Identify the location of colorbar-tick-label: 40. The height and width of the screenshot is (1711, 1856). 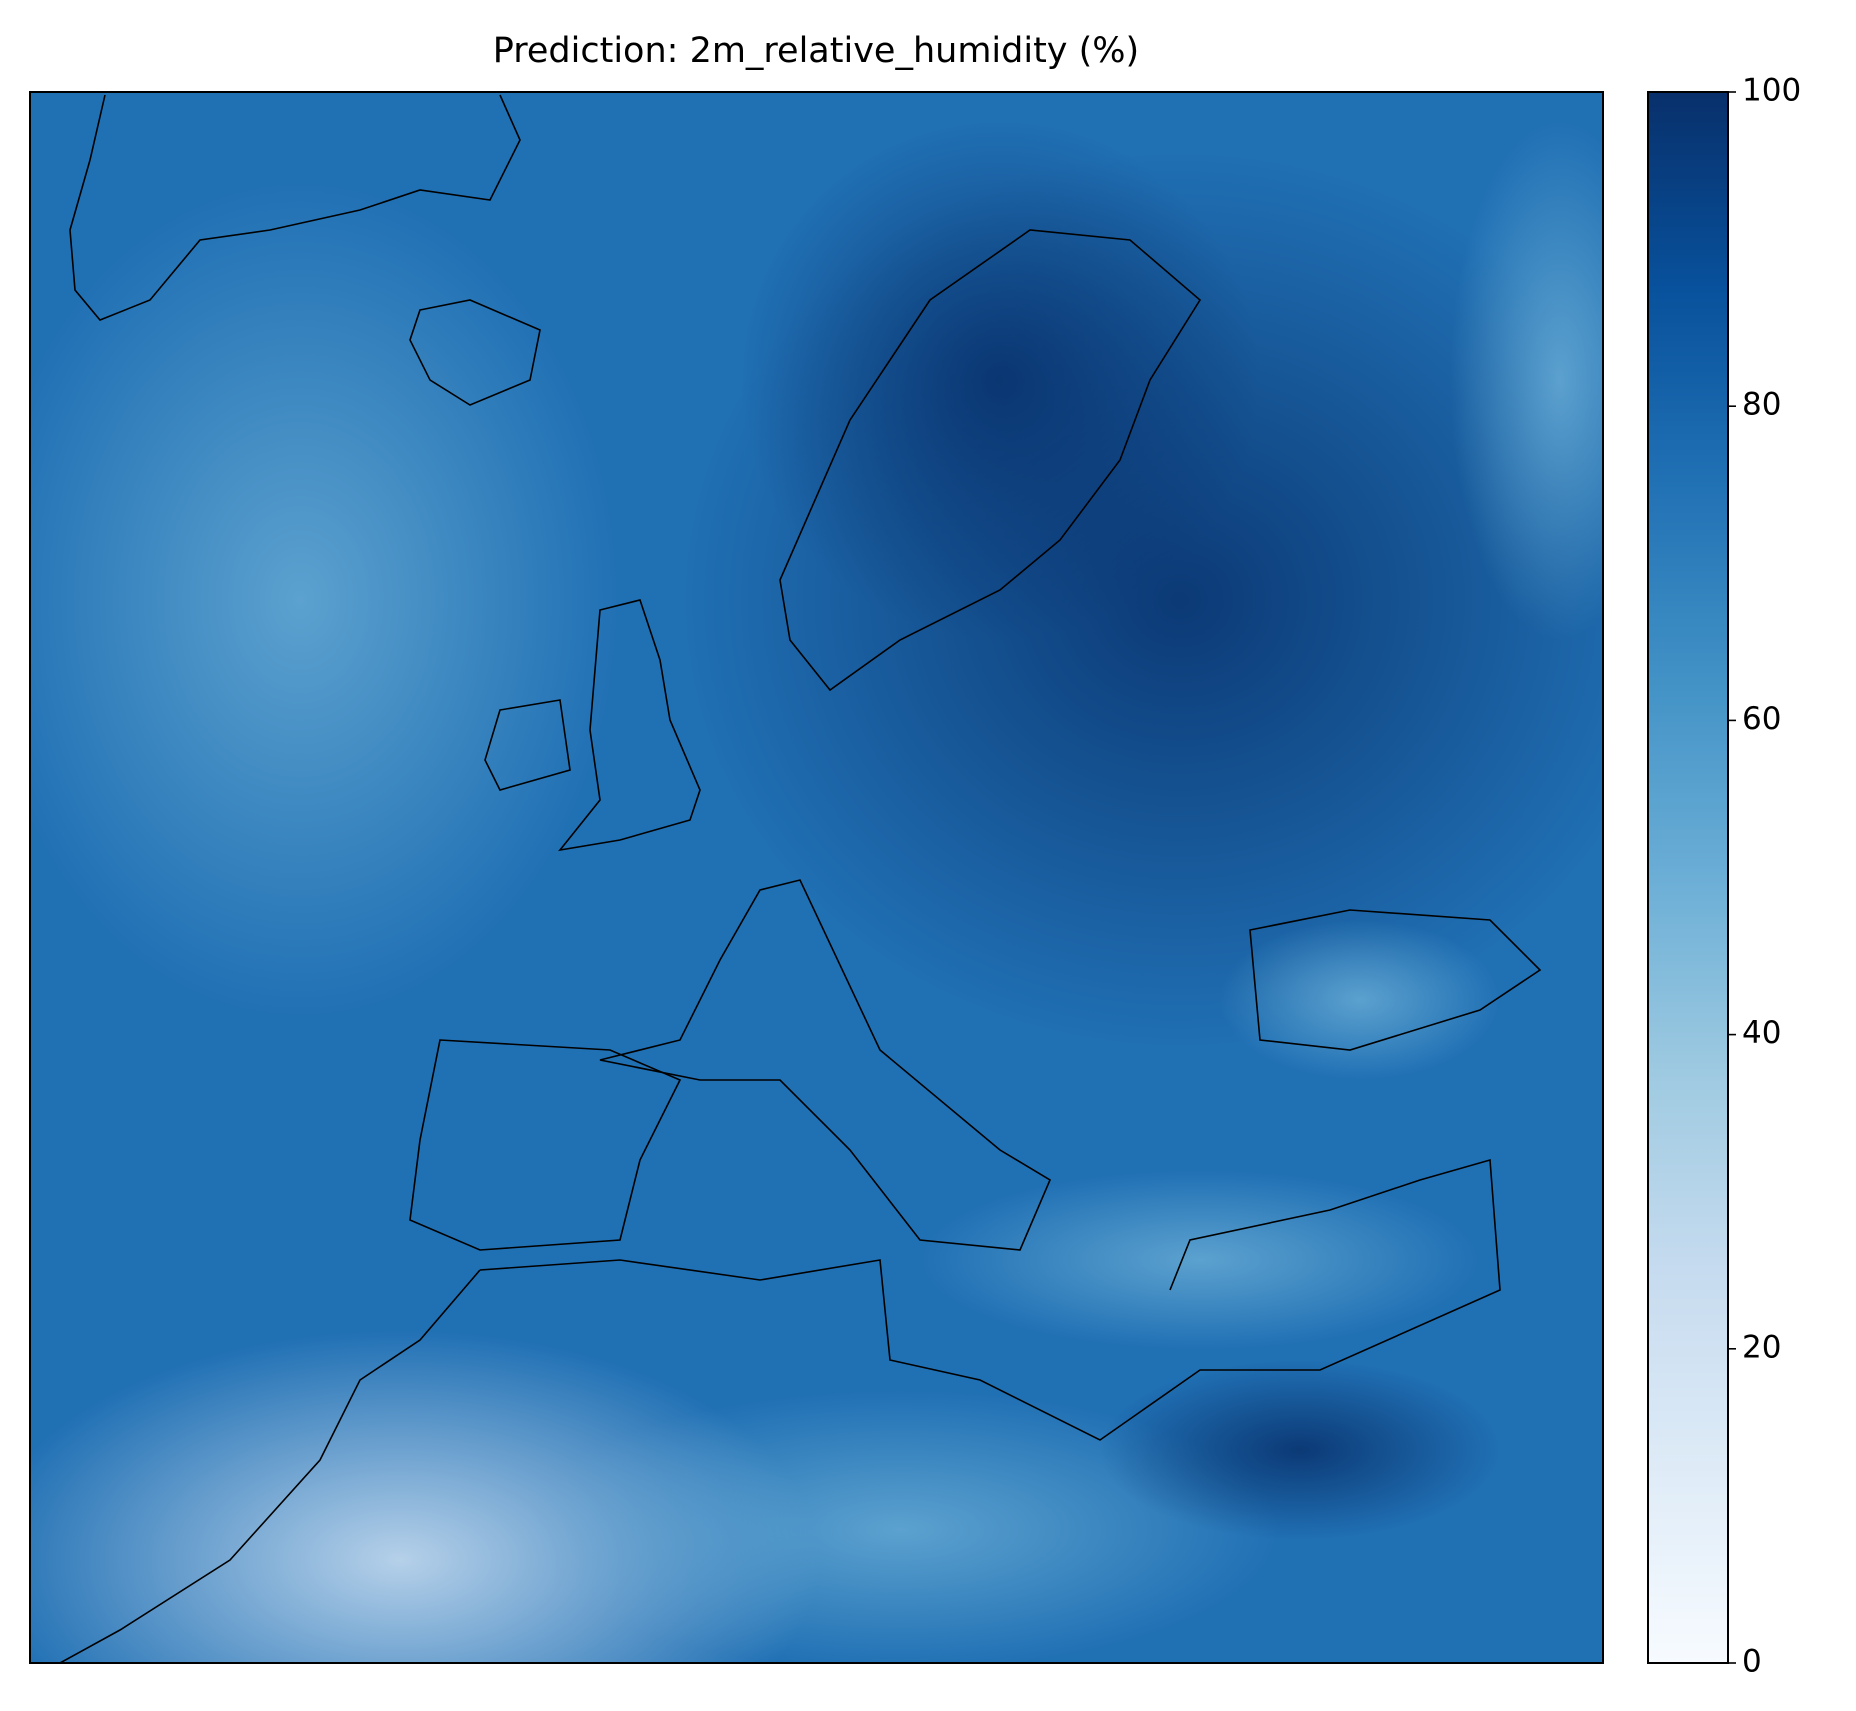
(1761, 1033).